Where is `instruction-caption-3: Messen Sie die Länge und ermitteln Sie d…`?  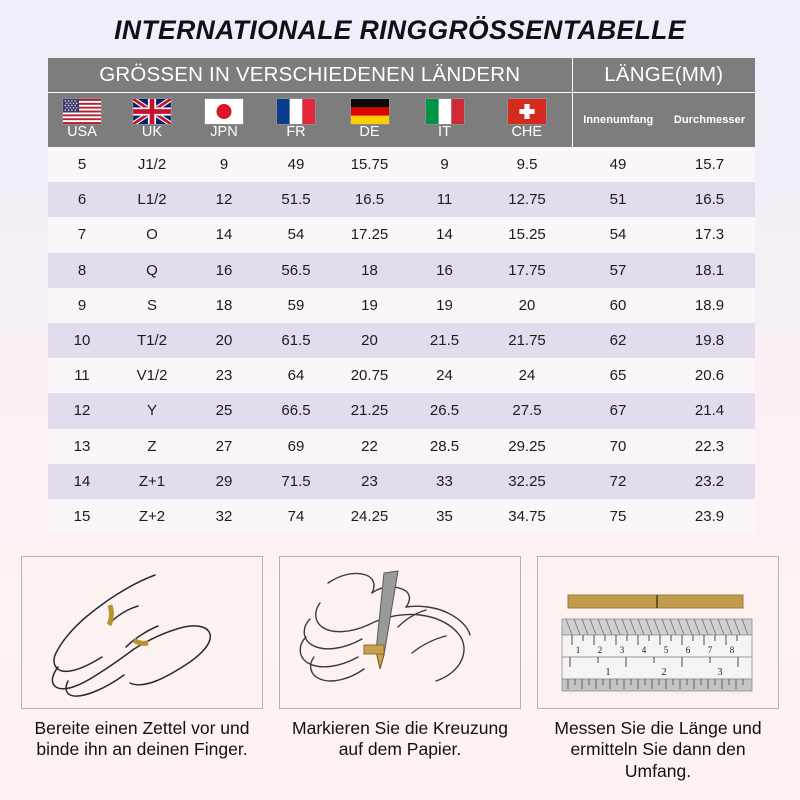 instruction-caption-3: Messen Sie die Länge und ermitteln Sie d… is located at coordinates (658, 749).